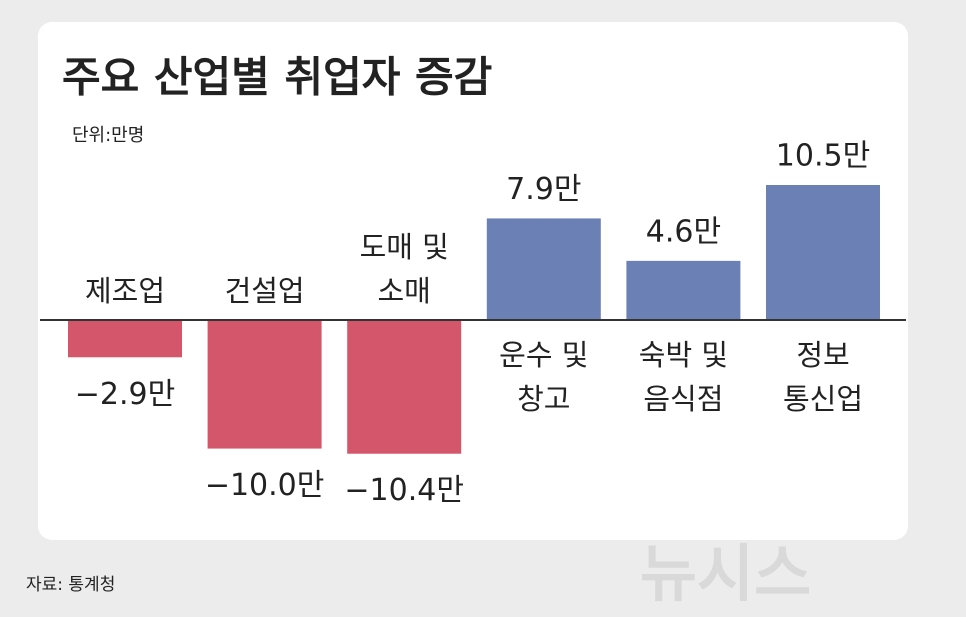 The height and width of the screenshot is (617, 966). What do you see at coordinates (543, 377) in the screenshot?
I see `category-label: 운수 및 창고` at bounding box center [543, 377].